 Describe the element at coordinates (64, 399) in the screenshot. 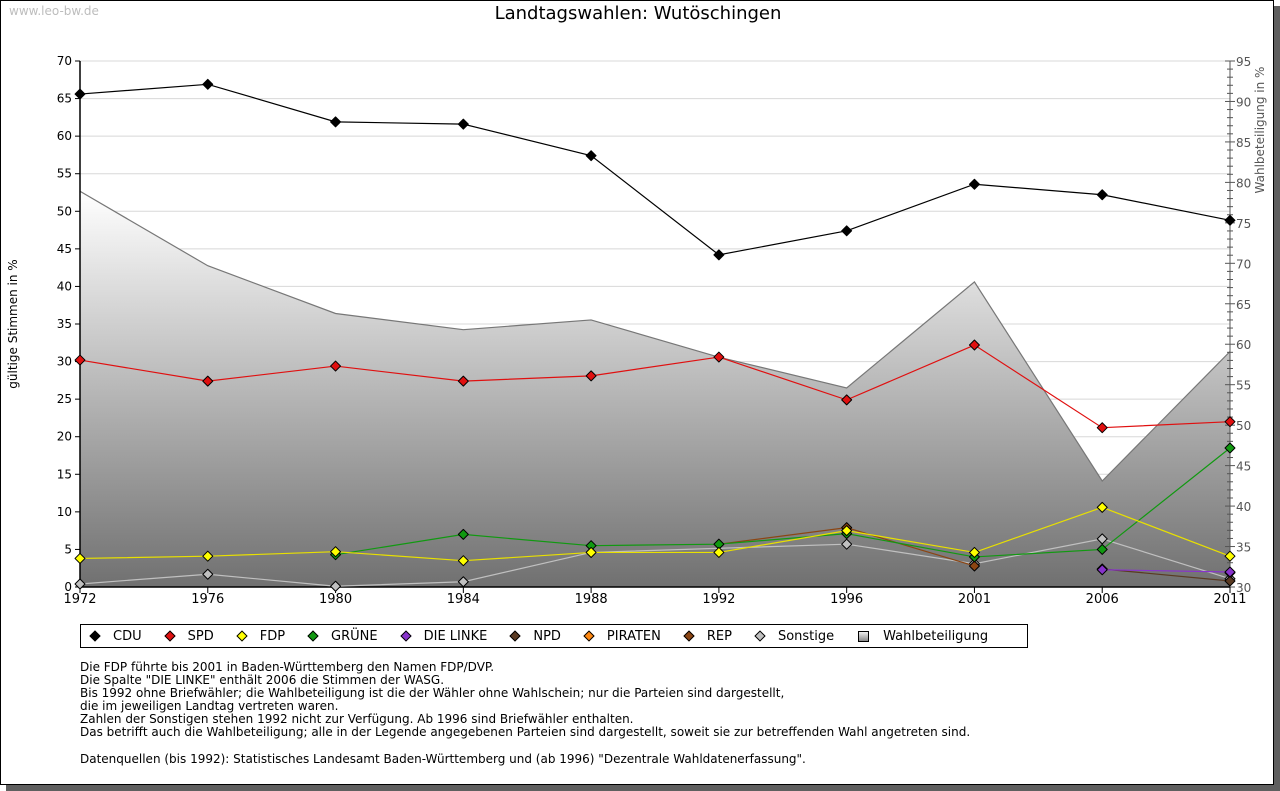

I see `y-tick-label: 25` at that location.